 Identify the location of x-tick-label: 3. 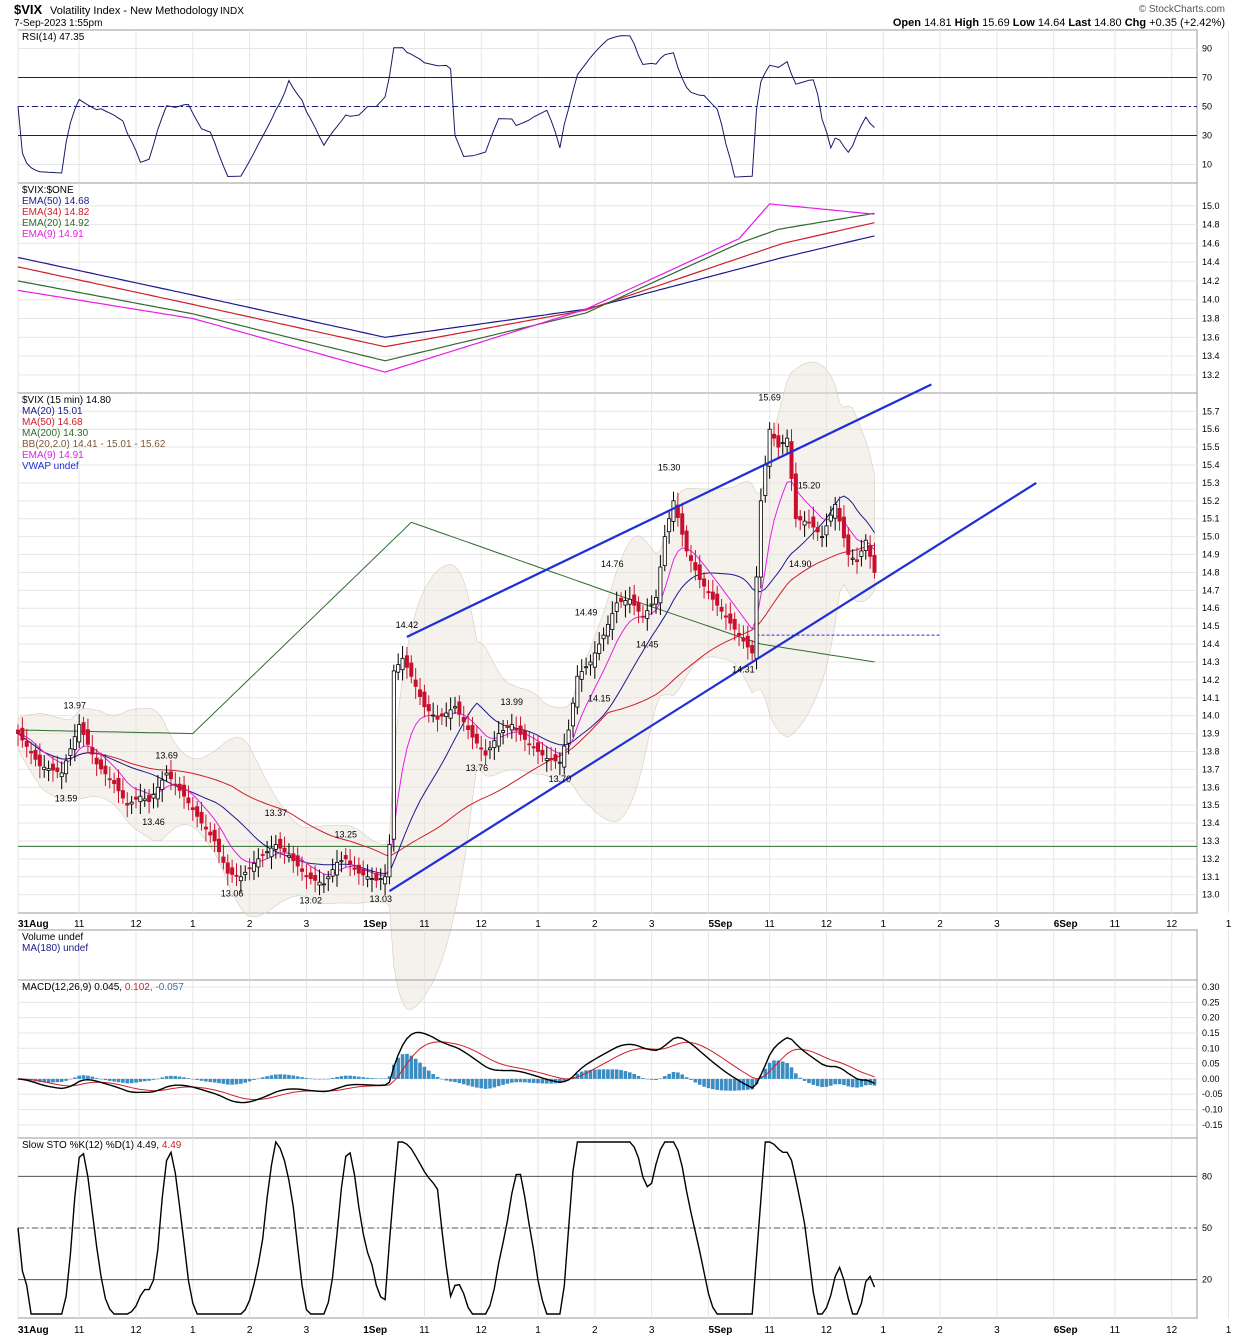
(307, 924).